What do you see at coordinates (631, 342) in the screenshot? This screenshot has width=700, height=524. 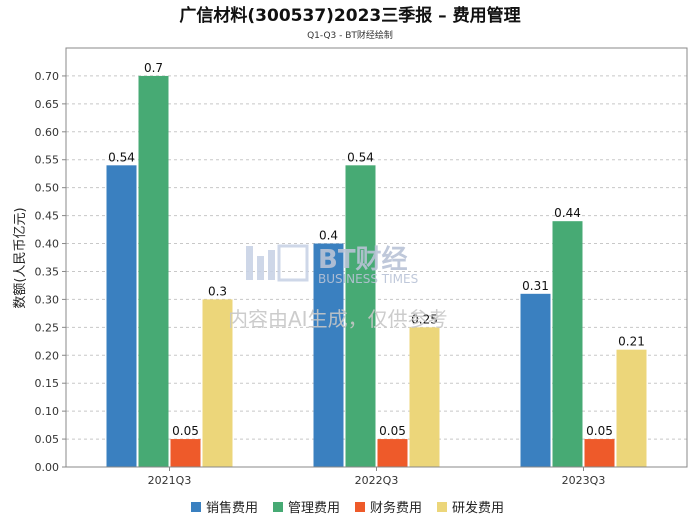 I see `data-label: 0.21` at bounding box center [631, 342].